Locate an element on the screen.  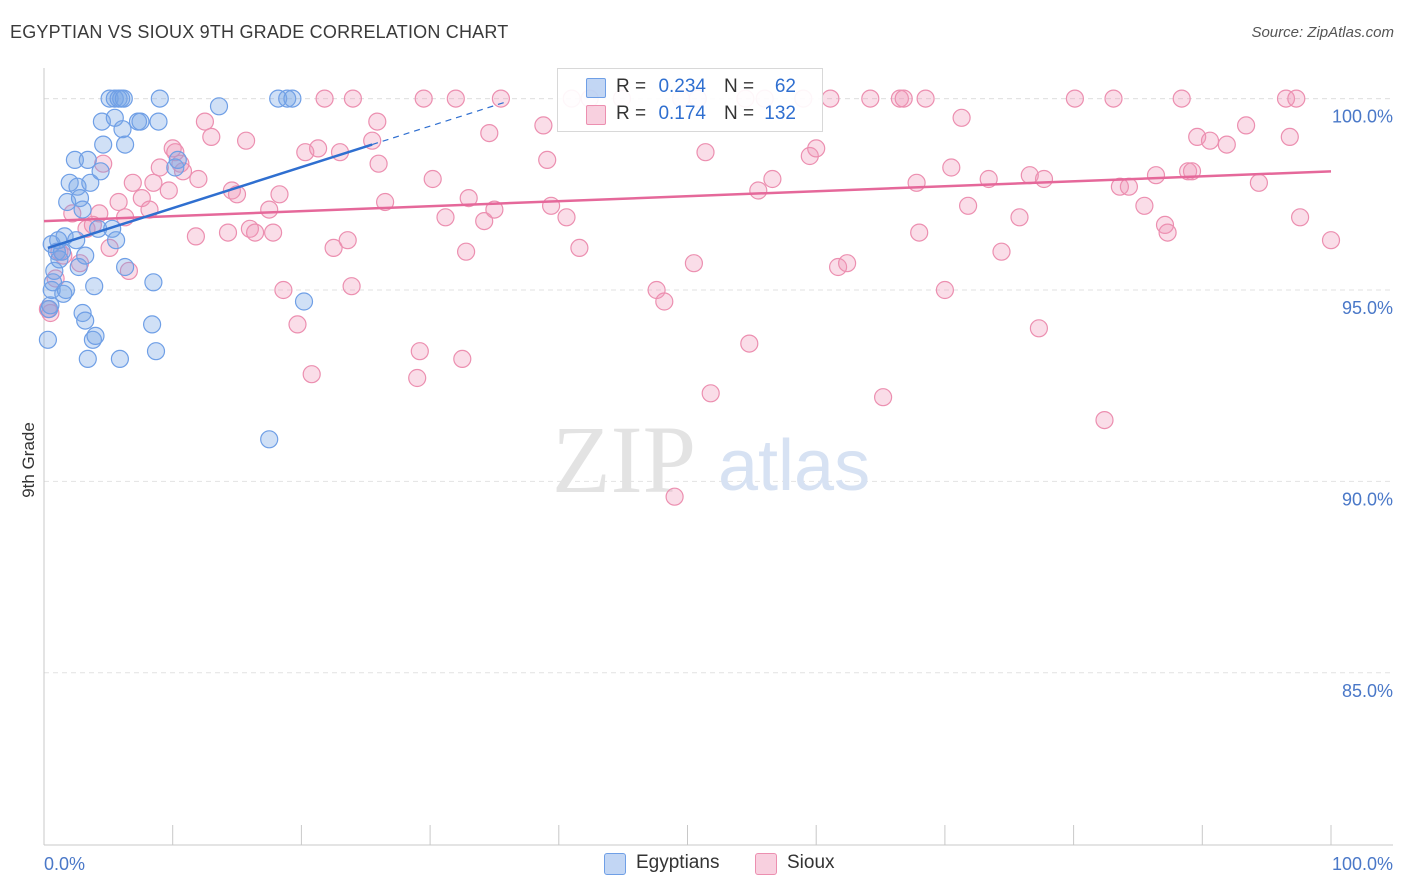
legend-n-value: 62 is located at coordinates (785, 86).